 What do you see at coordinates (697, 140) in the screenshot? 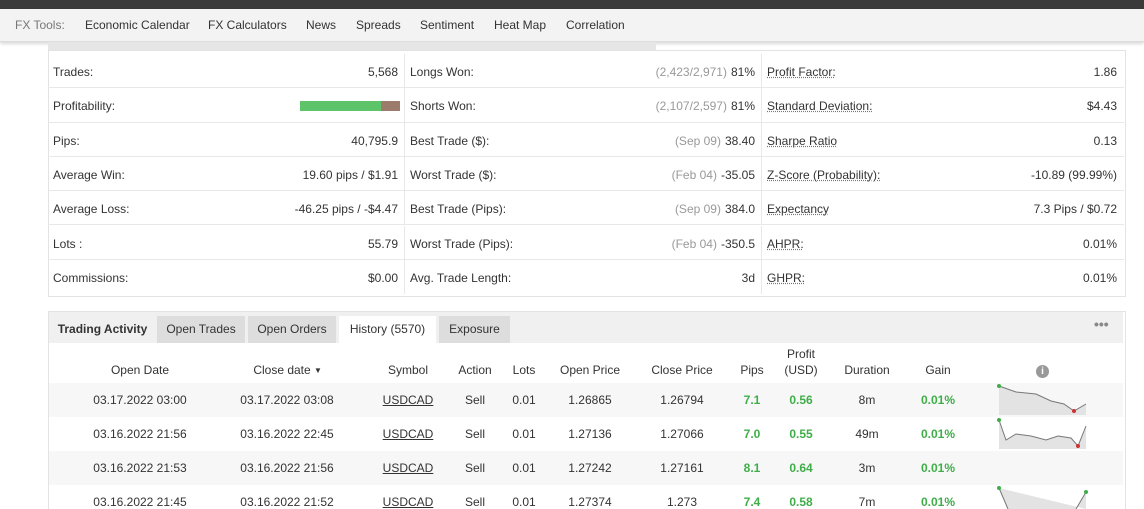
I see `stat-detail: (Sep 09)` at bounding box center [697, 140].